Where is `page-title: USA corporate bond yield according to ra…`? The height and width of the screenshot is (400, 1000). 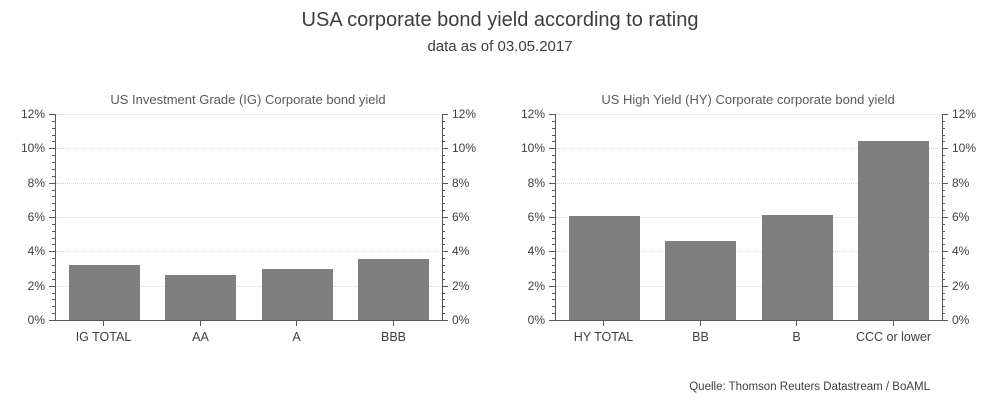
page-title: USA corporate bond yield according to ra… is located at coordinates (500, 20).